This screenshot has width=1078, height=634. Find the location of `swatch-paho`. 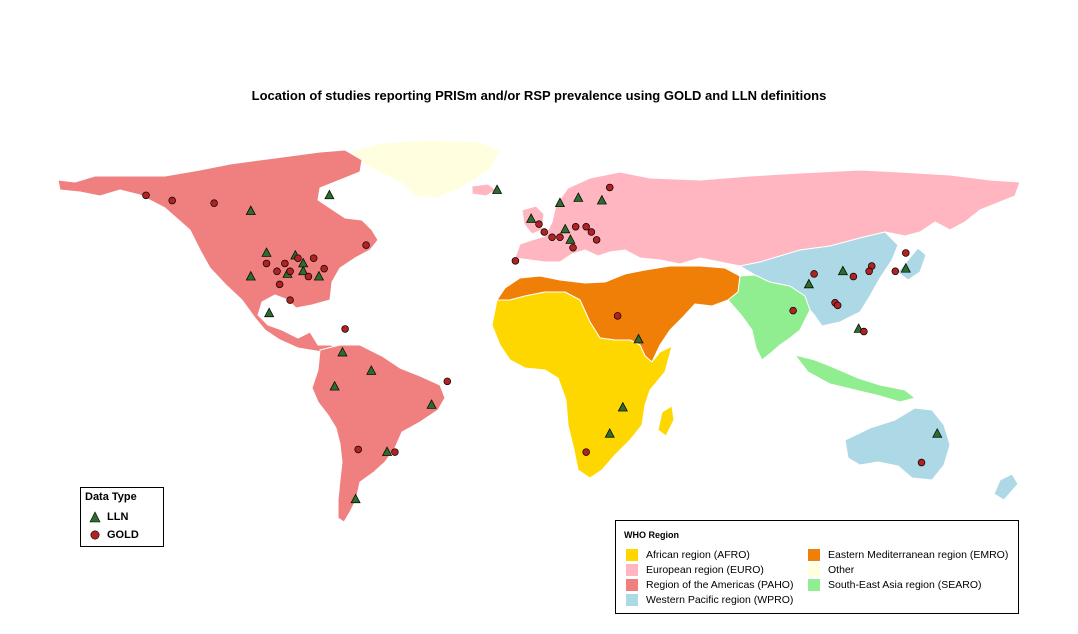

swatch-paho is located at coordinates (632, 585).